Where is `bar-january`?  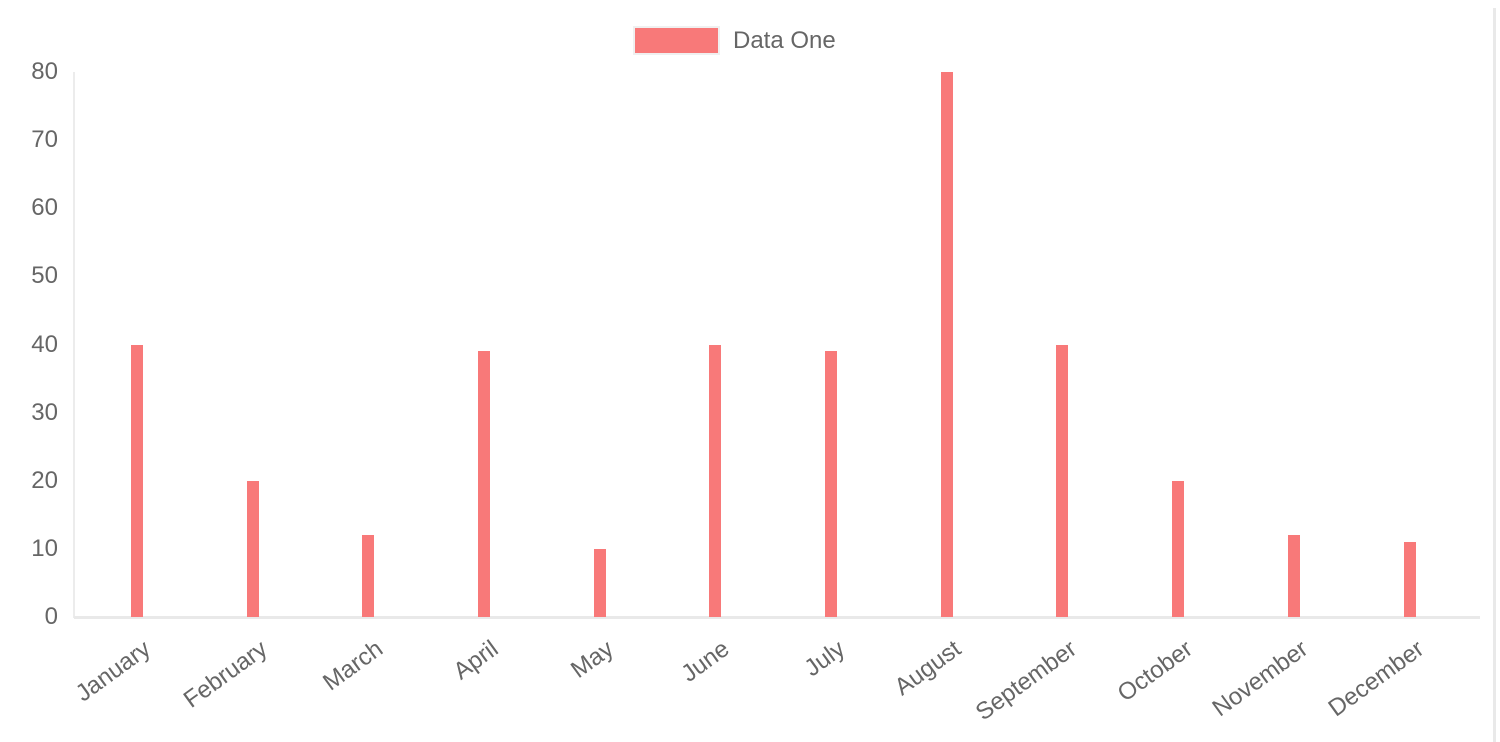
bar-january is located at coordinates (136, 480).